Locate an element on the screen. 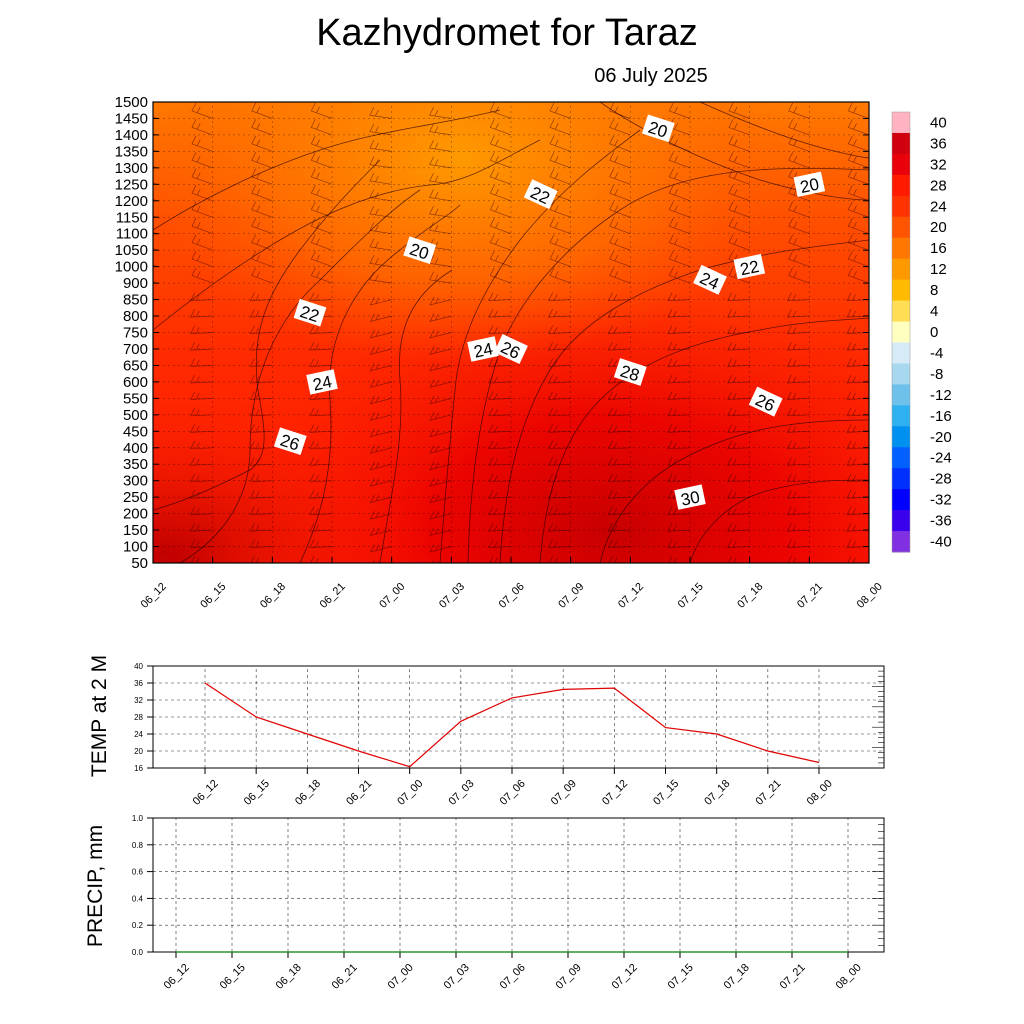 This screenshot has height=1024, width=1024. temp-xtick-label: 07_06 is located at coordinates (513, 793).